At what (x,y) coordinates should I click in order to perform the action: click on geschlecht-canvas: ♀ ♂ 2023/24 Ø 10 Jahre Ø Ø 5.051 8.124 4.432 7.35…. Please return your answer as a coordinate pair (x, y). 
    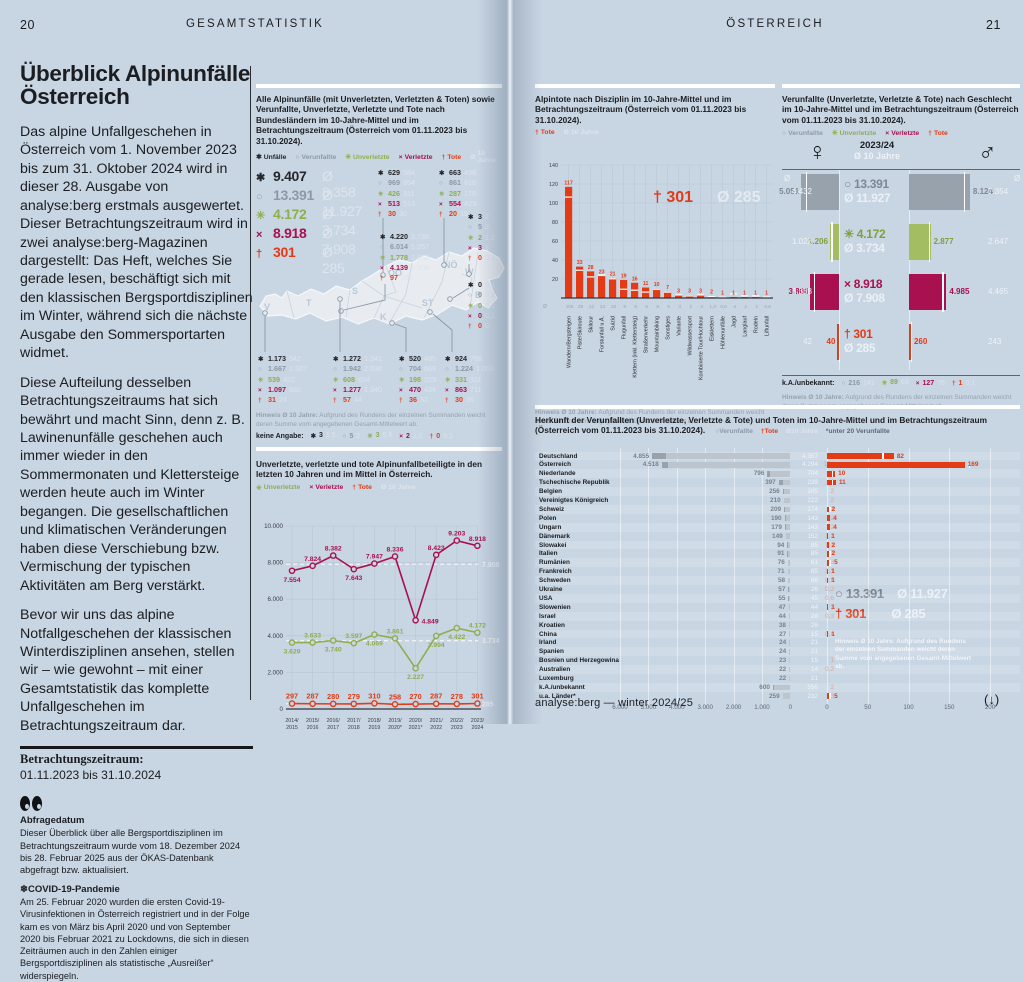
    Looking at the image, I should click on (899, 277).